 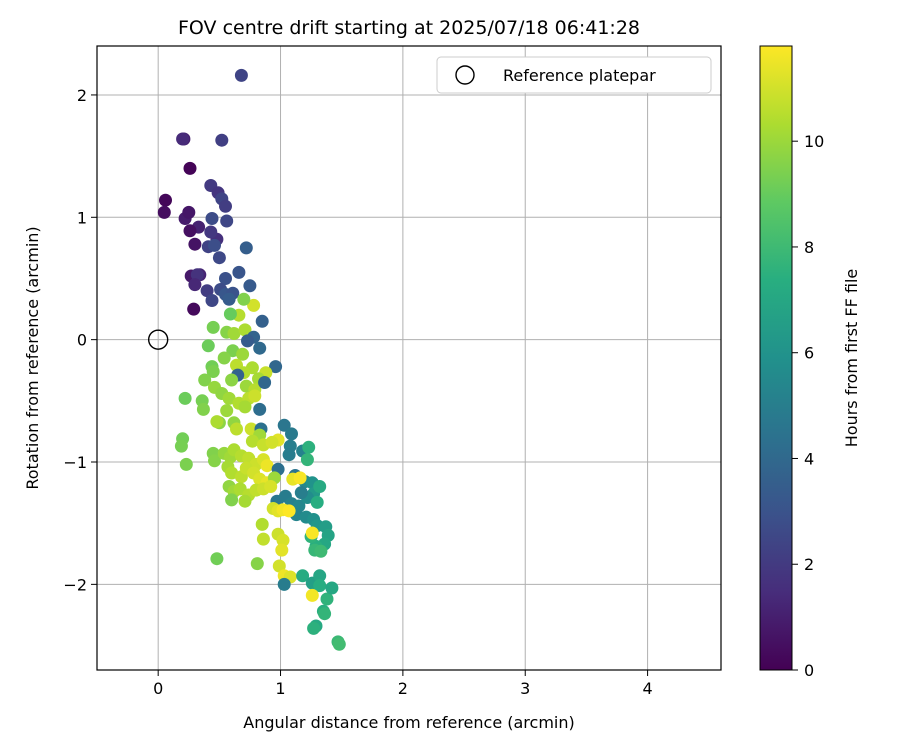 What do you see at coordinates (408, 722) in the screenshot?
I see `x-axis-label: Angular distance from reference (arcmin)` at bounding box center [408, 722].